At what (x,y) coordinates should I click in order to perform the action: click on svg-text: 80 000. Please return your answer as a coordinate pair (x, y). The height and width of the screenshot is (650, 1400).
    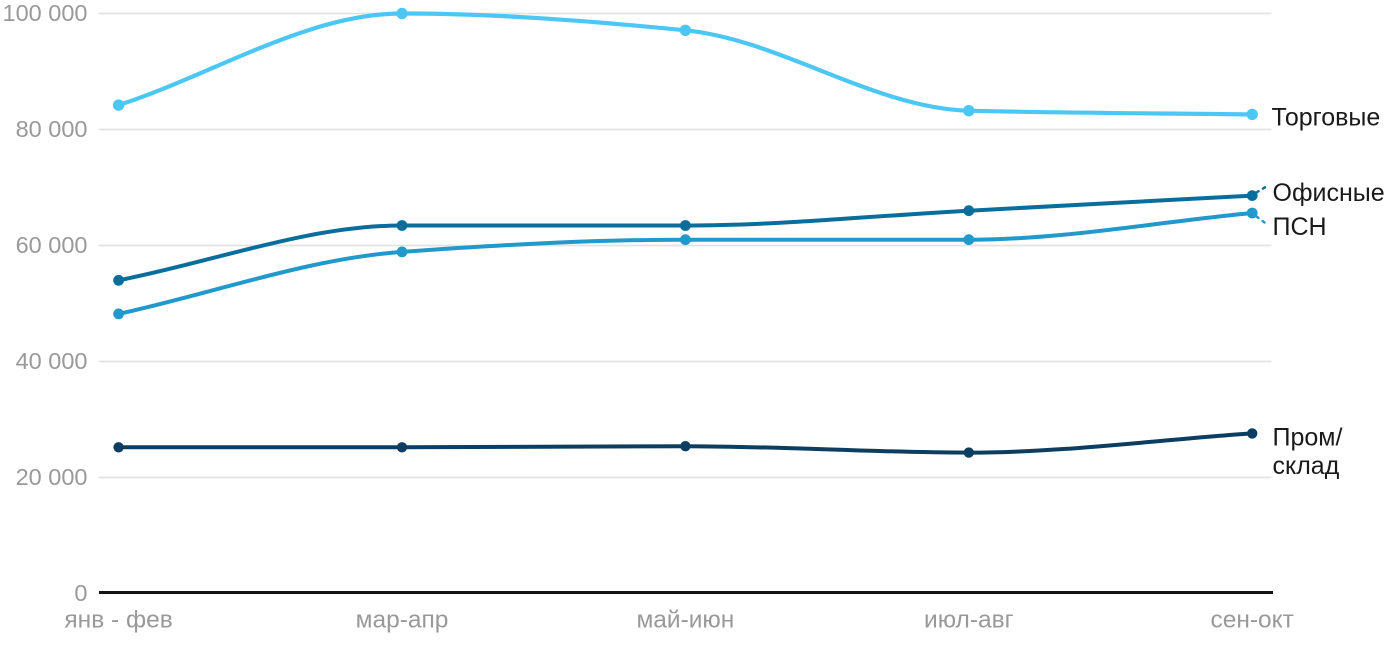
    Looking at the image, I should click on (52, 129).